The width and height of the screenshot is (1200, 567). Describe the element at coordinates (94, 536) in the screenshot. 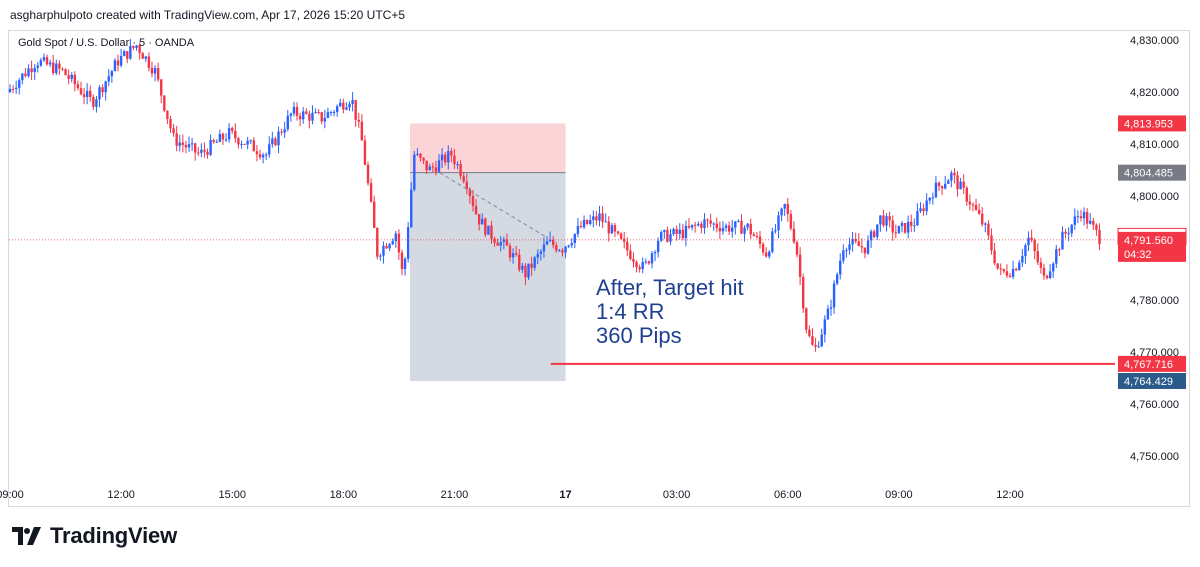

I see `tradingview-logo: TradingView` at that location.